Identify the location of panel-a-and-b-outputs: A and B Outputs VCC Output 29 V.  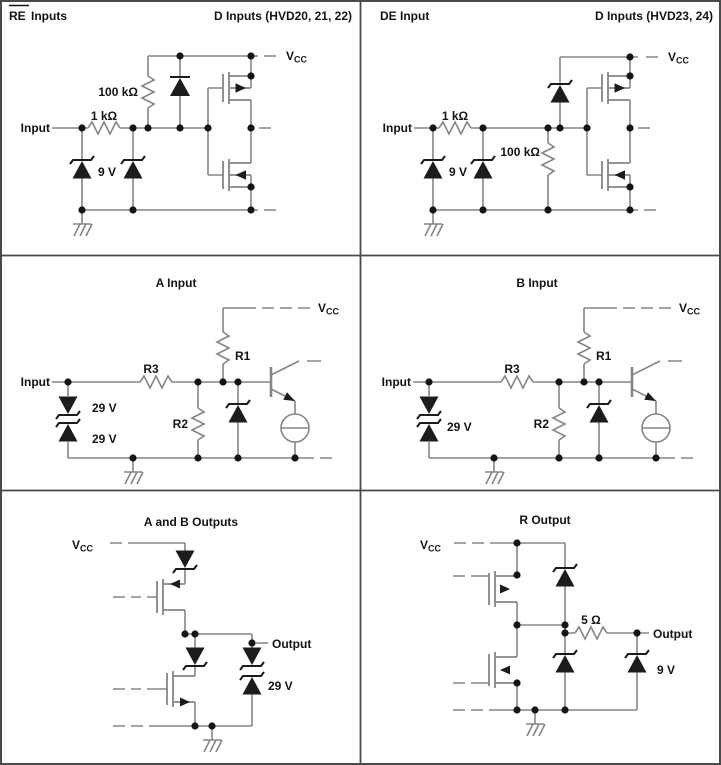
(191, 634).